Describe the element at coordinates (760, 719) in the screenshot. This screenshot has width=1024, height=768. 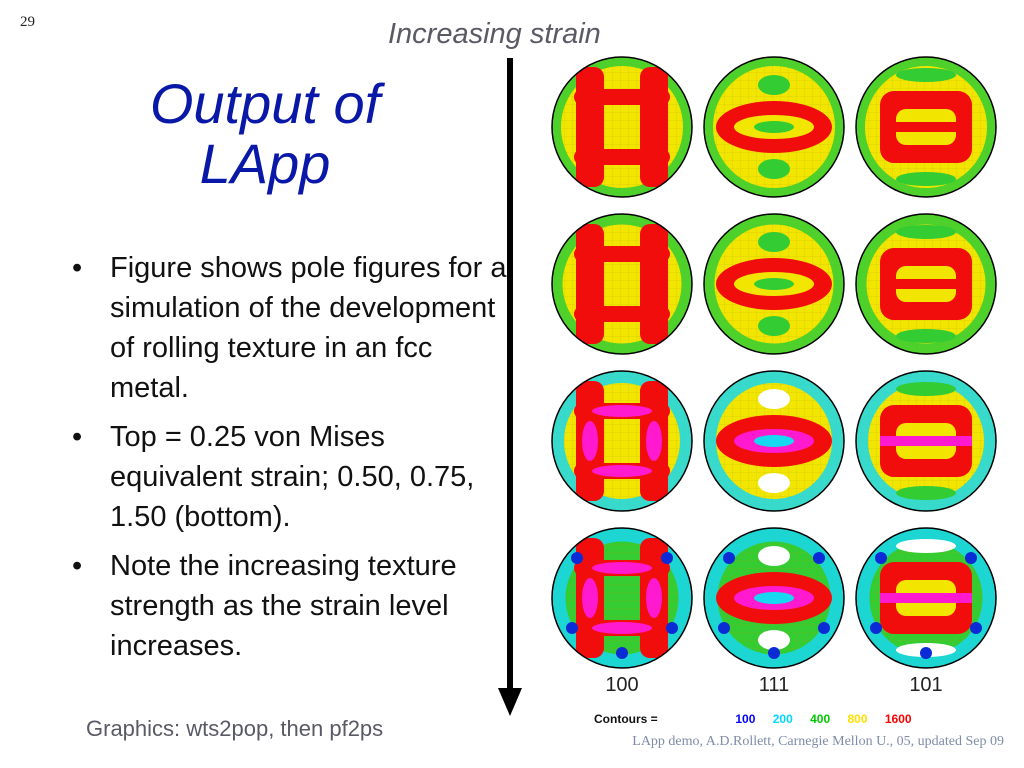
I see `contour-legend: Contours = 100 200 400 800 1600` at that location.